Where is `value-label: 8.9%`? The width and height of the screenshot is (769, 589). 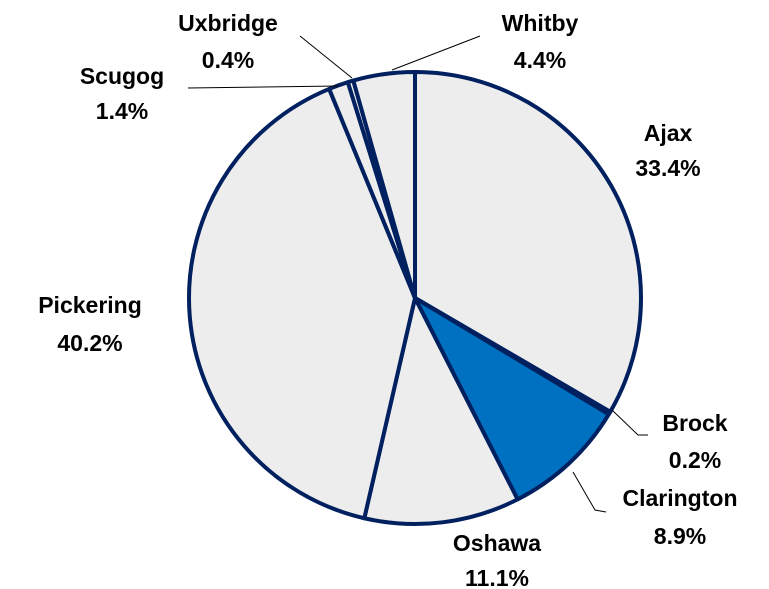
value-label: 8.9% is located at coordinates (680, 536).